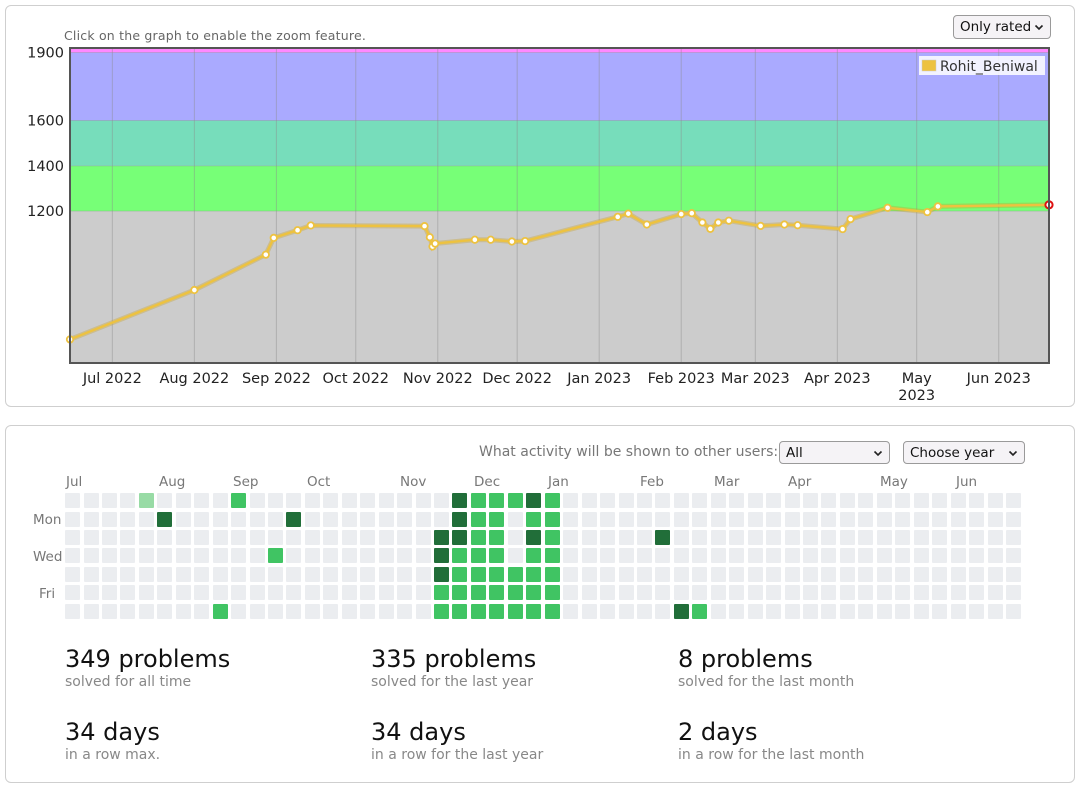 The width and height of the screenshot is (1080, 789). Describe the element at coordinates (766, 682) in the screenshot. I see `stat-label: solved for the last month` at that location.